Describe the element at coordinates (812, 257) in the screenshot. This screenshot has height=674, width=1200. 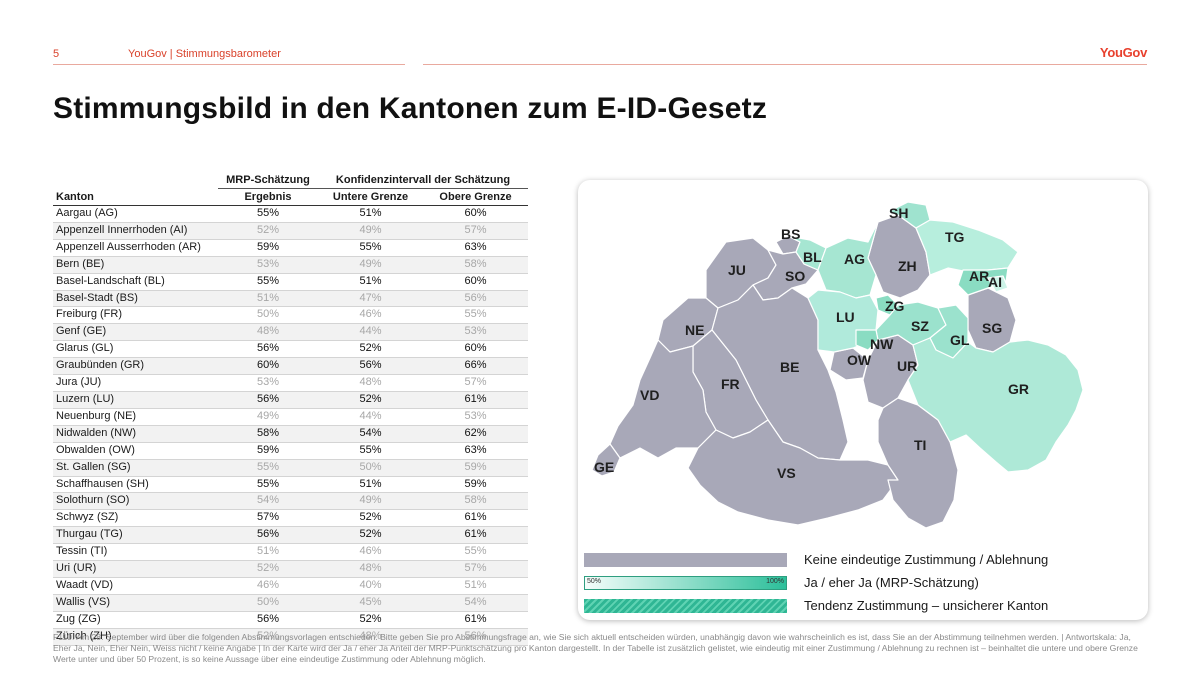
I see `label-bl: BL` at that location.